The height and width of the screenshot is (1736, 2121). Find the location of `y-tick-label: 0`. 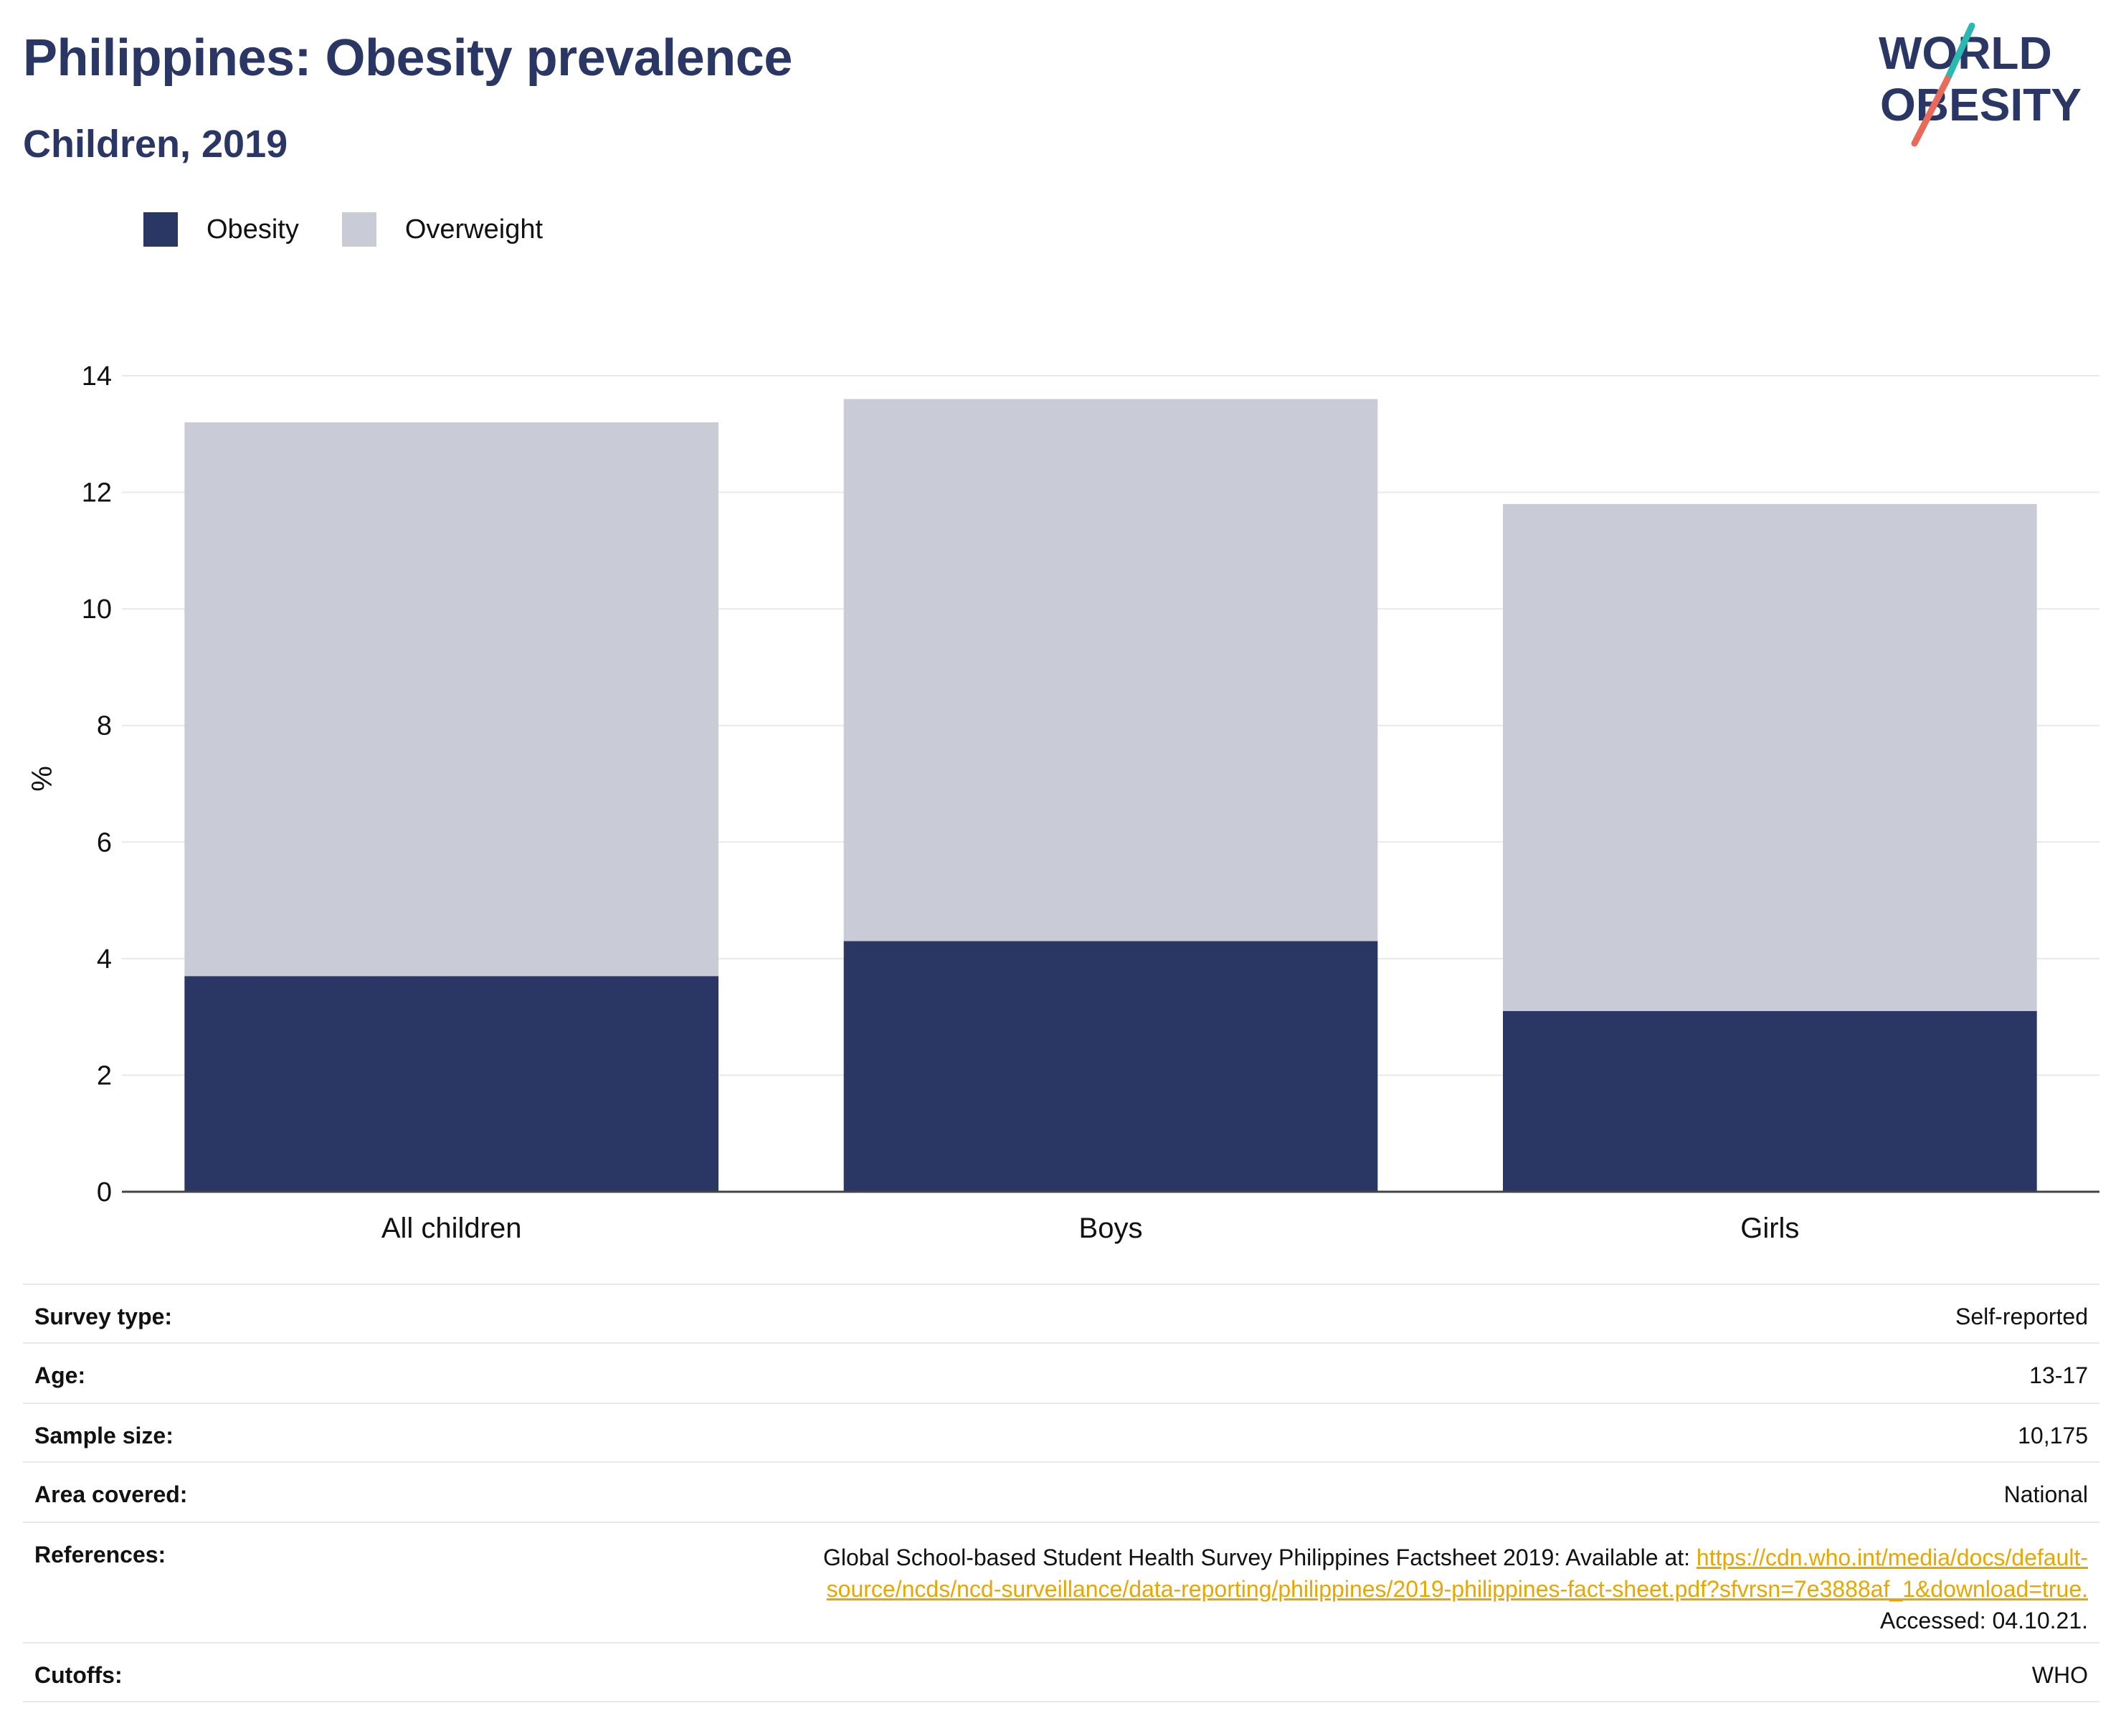

y-tick-label: 0 is located at coordinates (104, 1192).